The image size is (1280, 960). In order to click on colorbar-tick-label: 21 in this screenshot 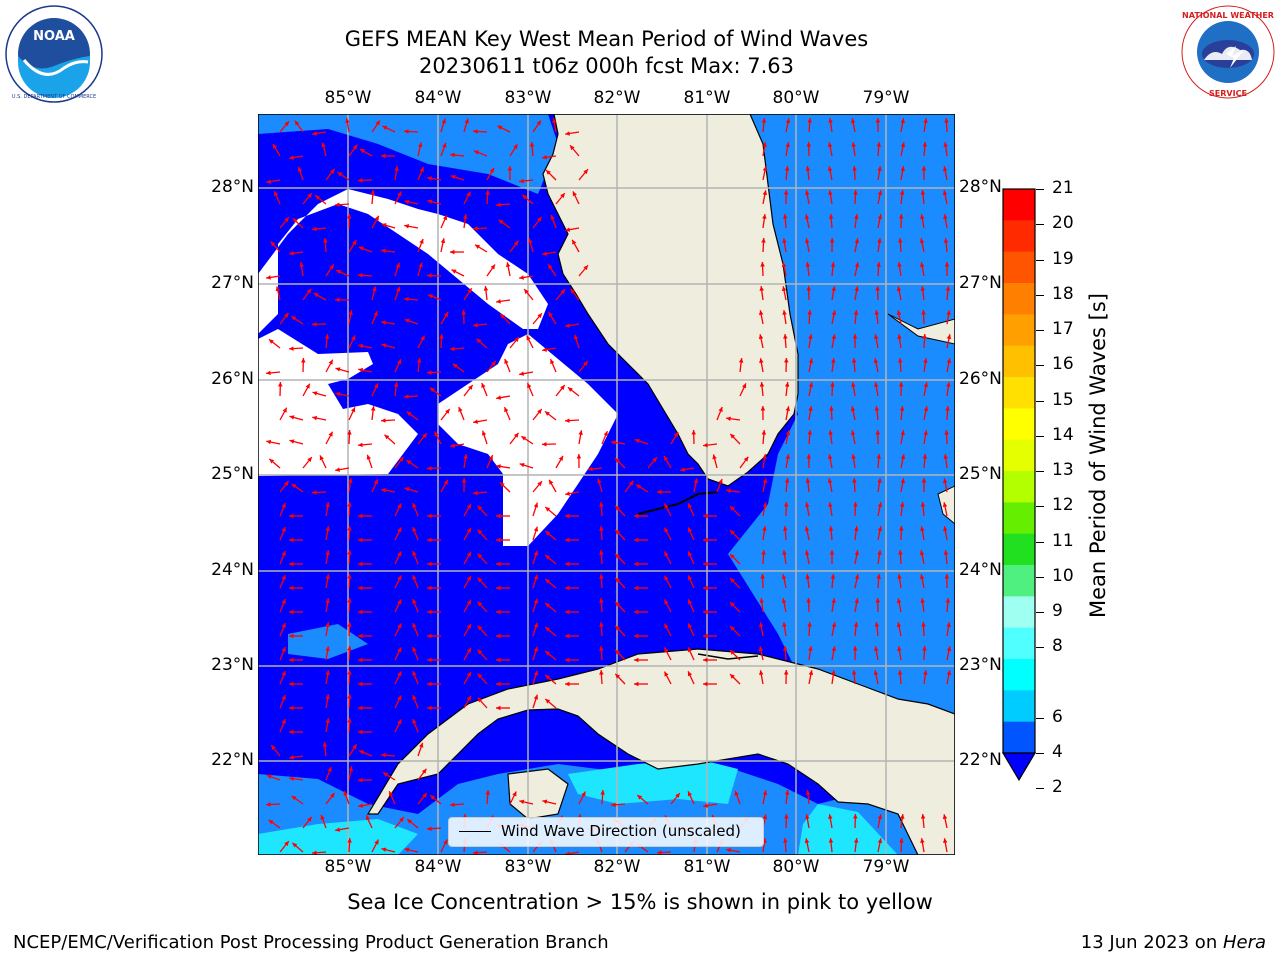, I will do `click(1063, 188)`.